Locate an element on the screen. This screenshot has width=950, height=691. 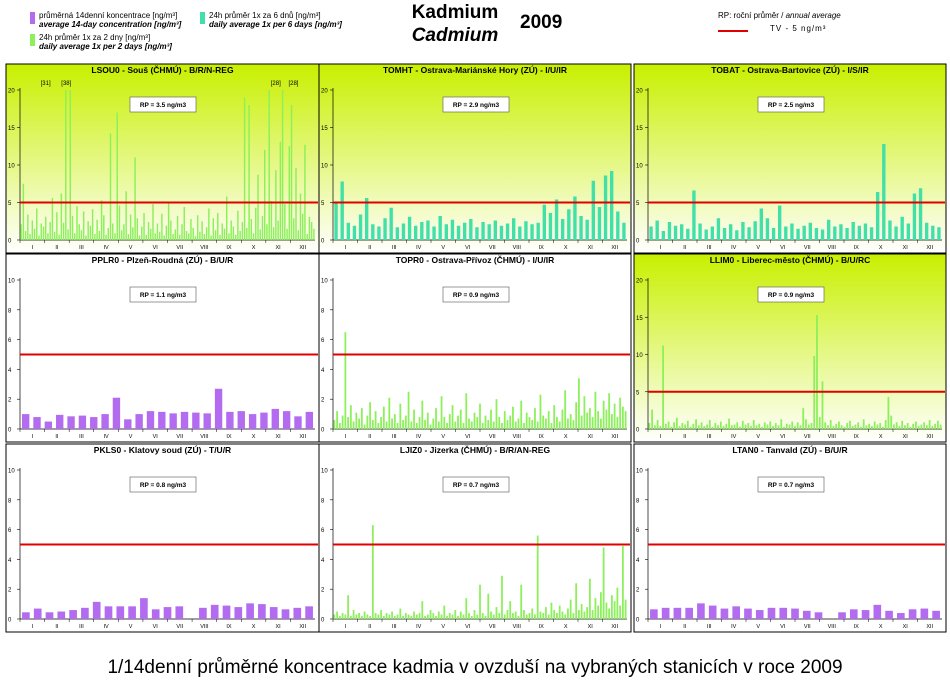
x-tick-label: III is located at coordinates (709, 437).